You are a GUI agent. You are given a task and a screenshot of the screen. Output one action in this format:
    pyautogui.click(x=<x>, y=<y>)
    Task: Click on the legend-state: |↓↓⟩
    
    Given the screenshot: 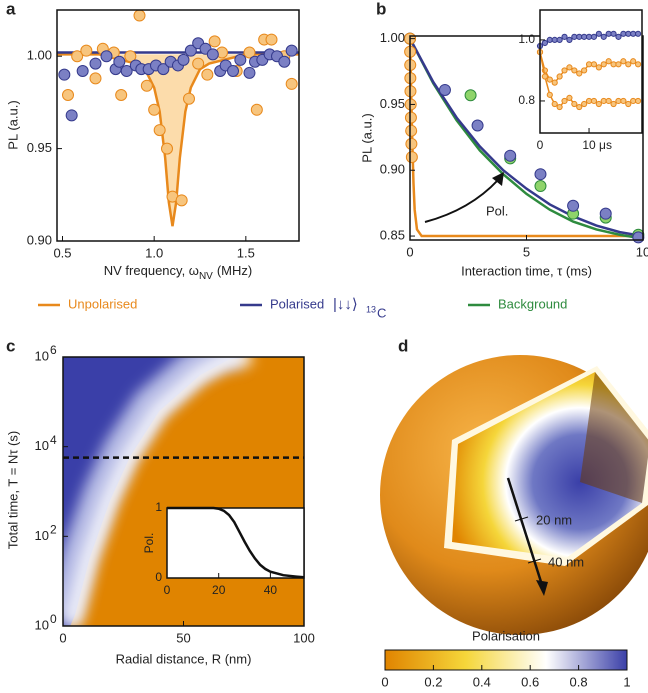 What is the action you would take?
    pyautogui.click(x=345, y=304)
    